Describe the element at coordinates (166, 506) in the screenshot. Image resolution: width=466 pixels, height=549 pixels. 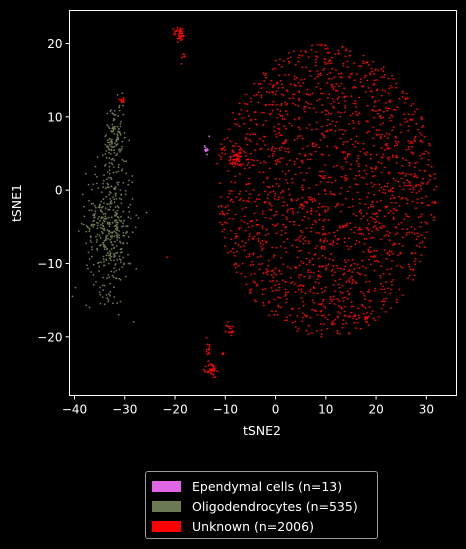
I see `legend-swatch-oligodendrocytes` at that location.